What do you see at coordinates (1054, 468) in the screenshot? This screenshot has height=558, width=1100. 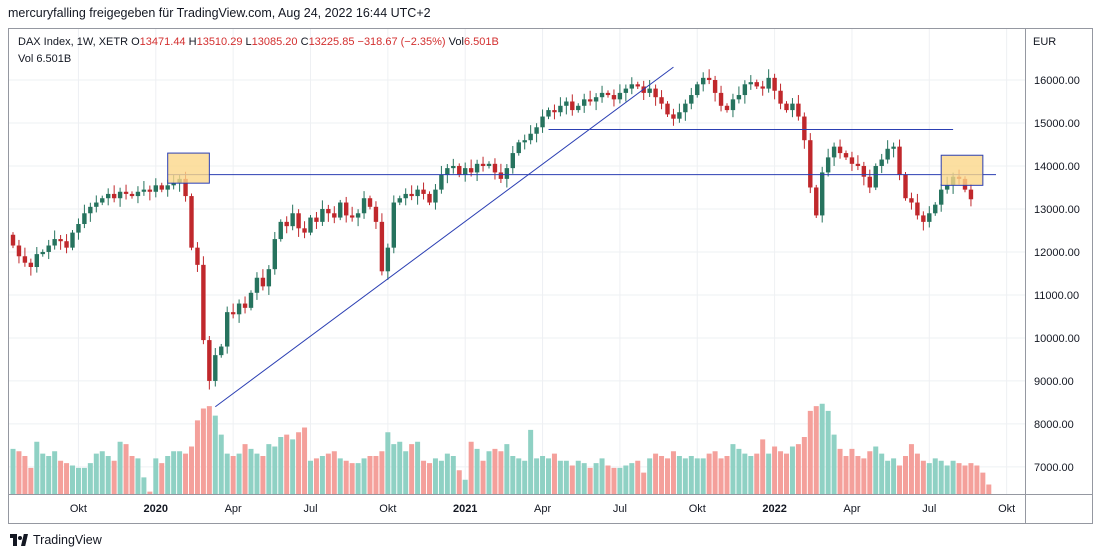 I see `price-tick-label: 7000.00` at bounding box center [1054, 468].